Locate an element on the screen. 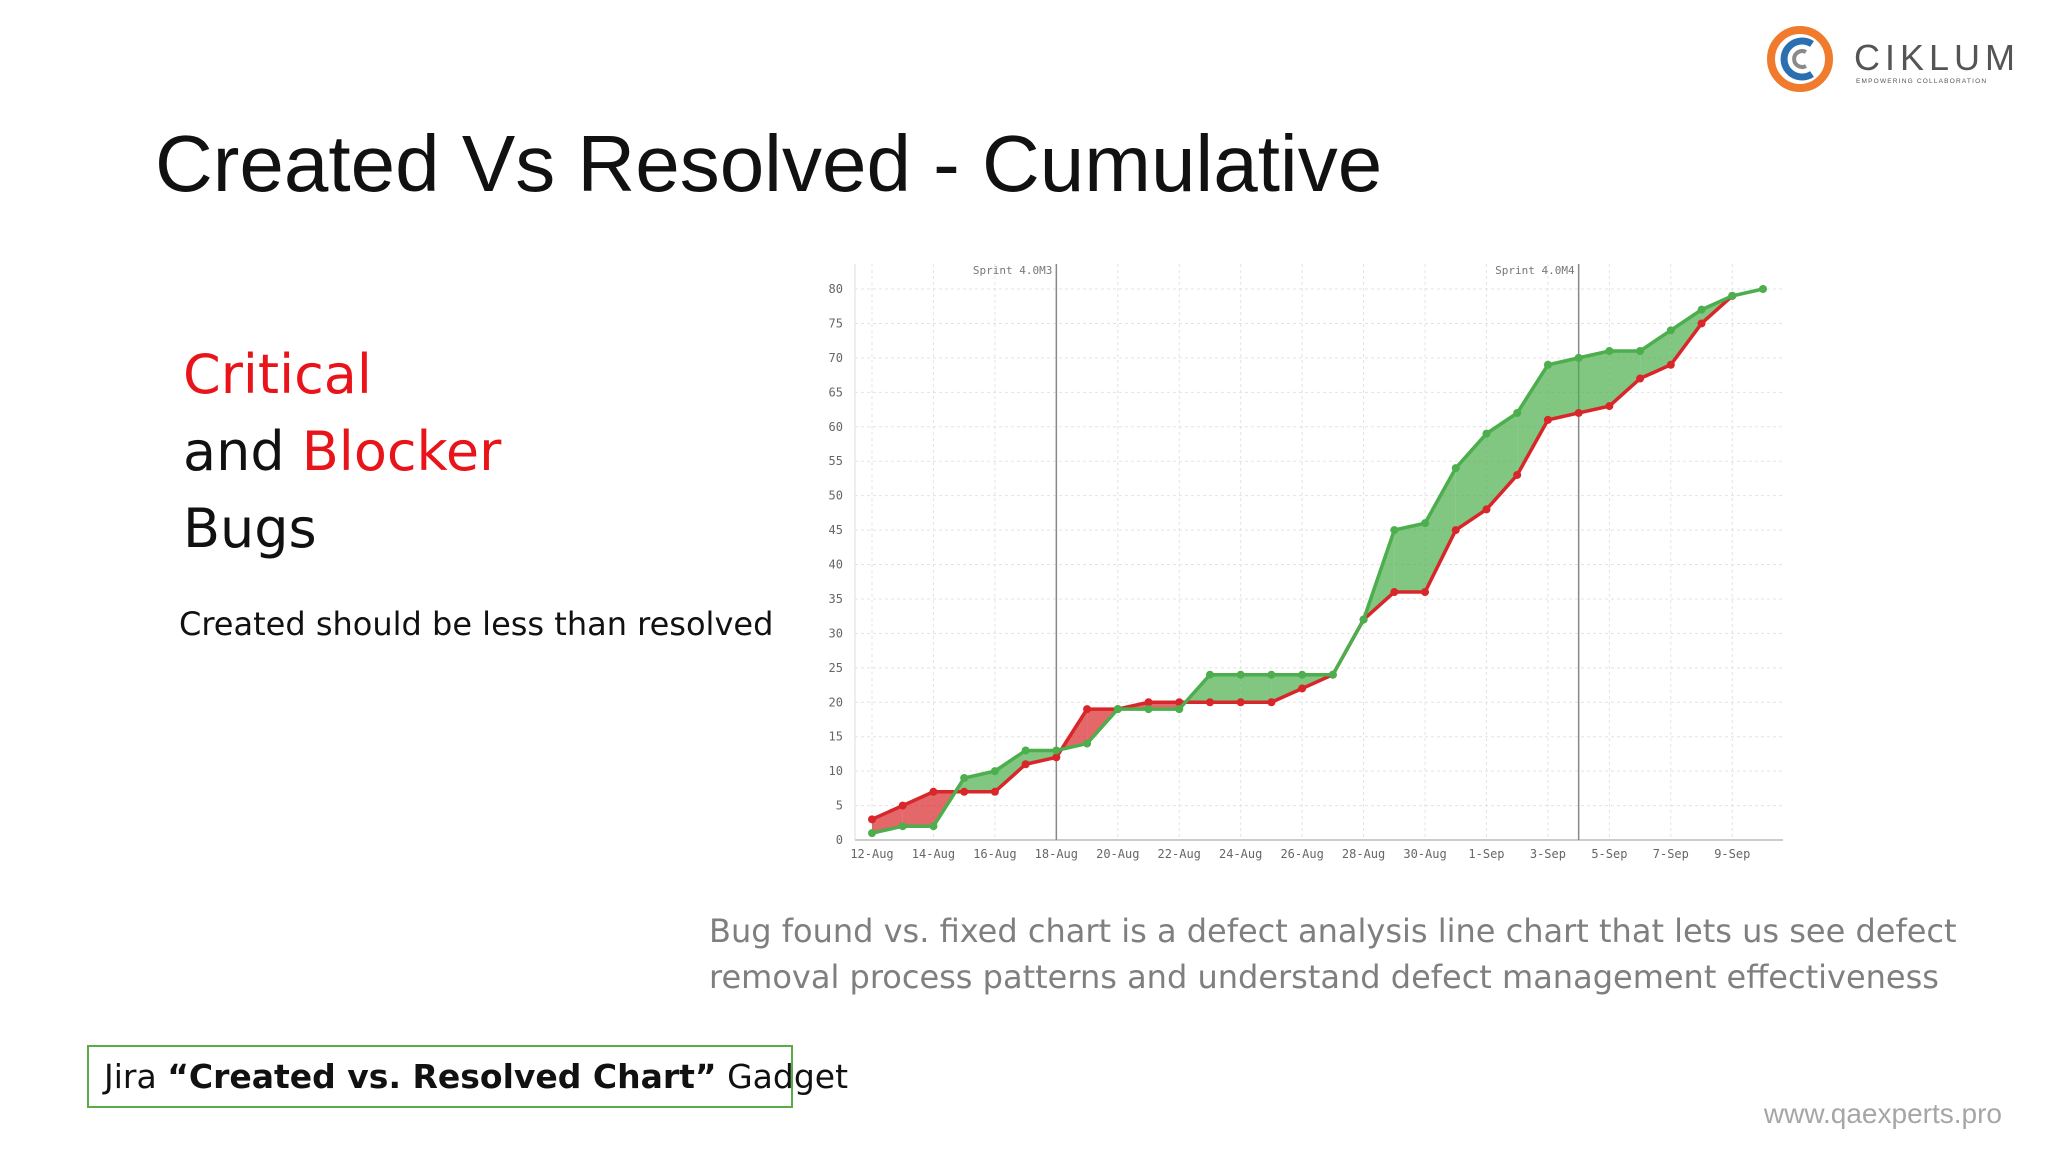 The height and width of the screenshot is (1152, 2048). y-tick-label: 15 is located at coordinates (836, 737).